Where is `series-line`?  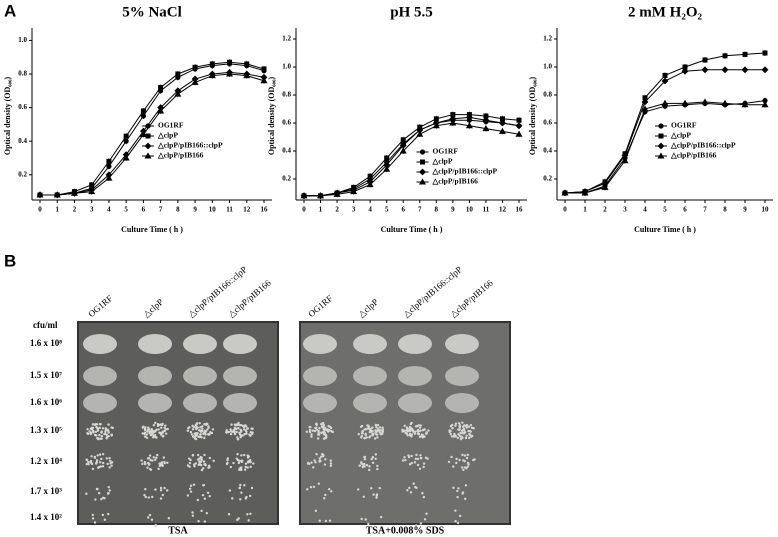 series-line is located at coordinates (152, 134).